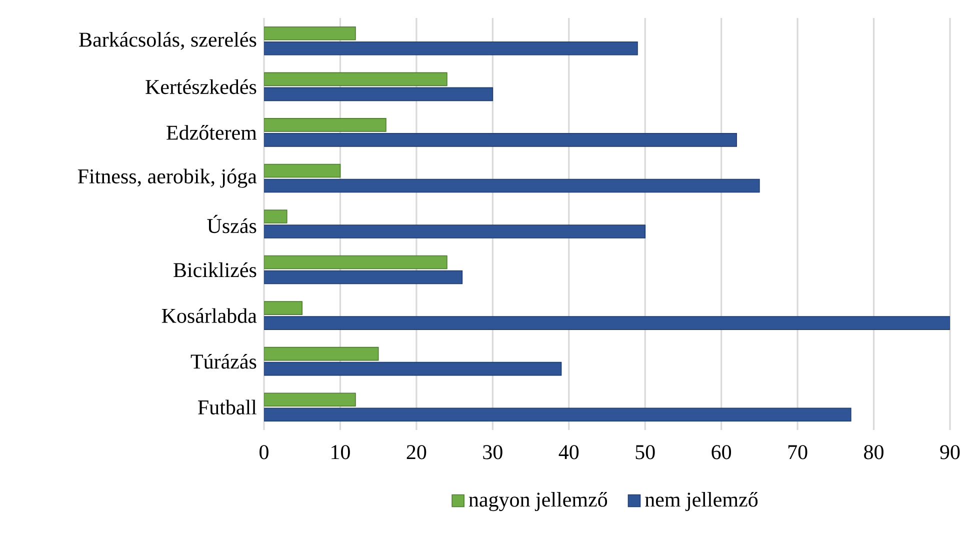 This screenshot has width=974, height=534. What do you see at coordinates (341, 452) in the screenshot?
I see `x-tick-label: 10` at bounding box center [341, 452].